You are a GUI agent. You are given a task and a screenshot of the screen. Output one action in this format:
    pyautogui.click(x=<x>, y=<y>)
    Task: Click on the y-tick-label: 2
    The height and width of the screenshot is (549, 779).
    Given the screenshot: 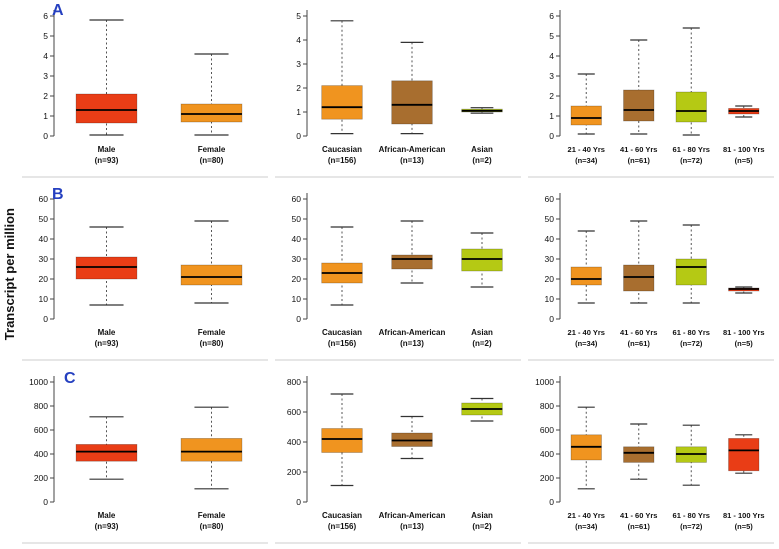 What is the action you would take?
    pyautogui.click(x=45, y=96)
    